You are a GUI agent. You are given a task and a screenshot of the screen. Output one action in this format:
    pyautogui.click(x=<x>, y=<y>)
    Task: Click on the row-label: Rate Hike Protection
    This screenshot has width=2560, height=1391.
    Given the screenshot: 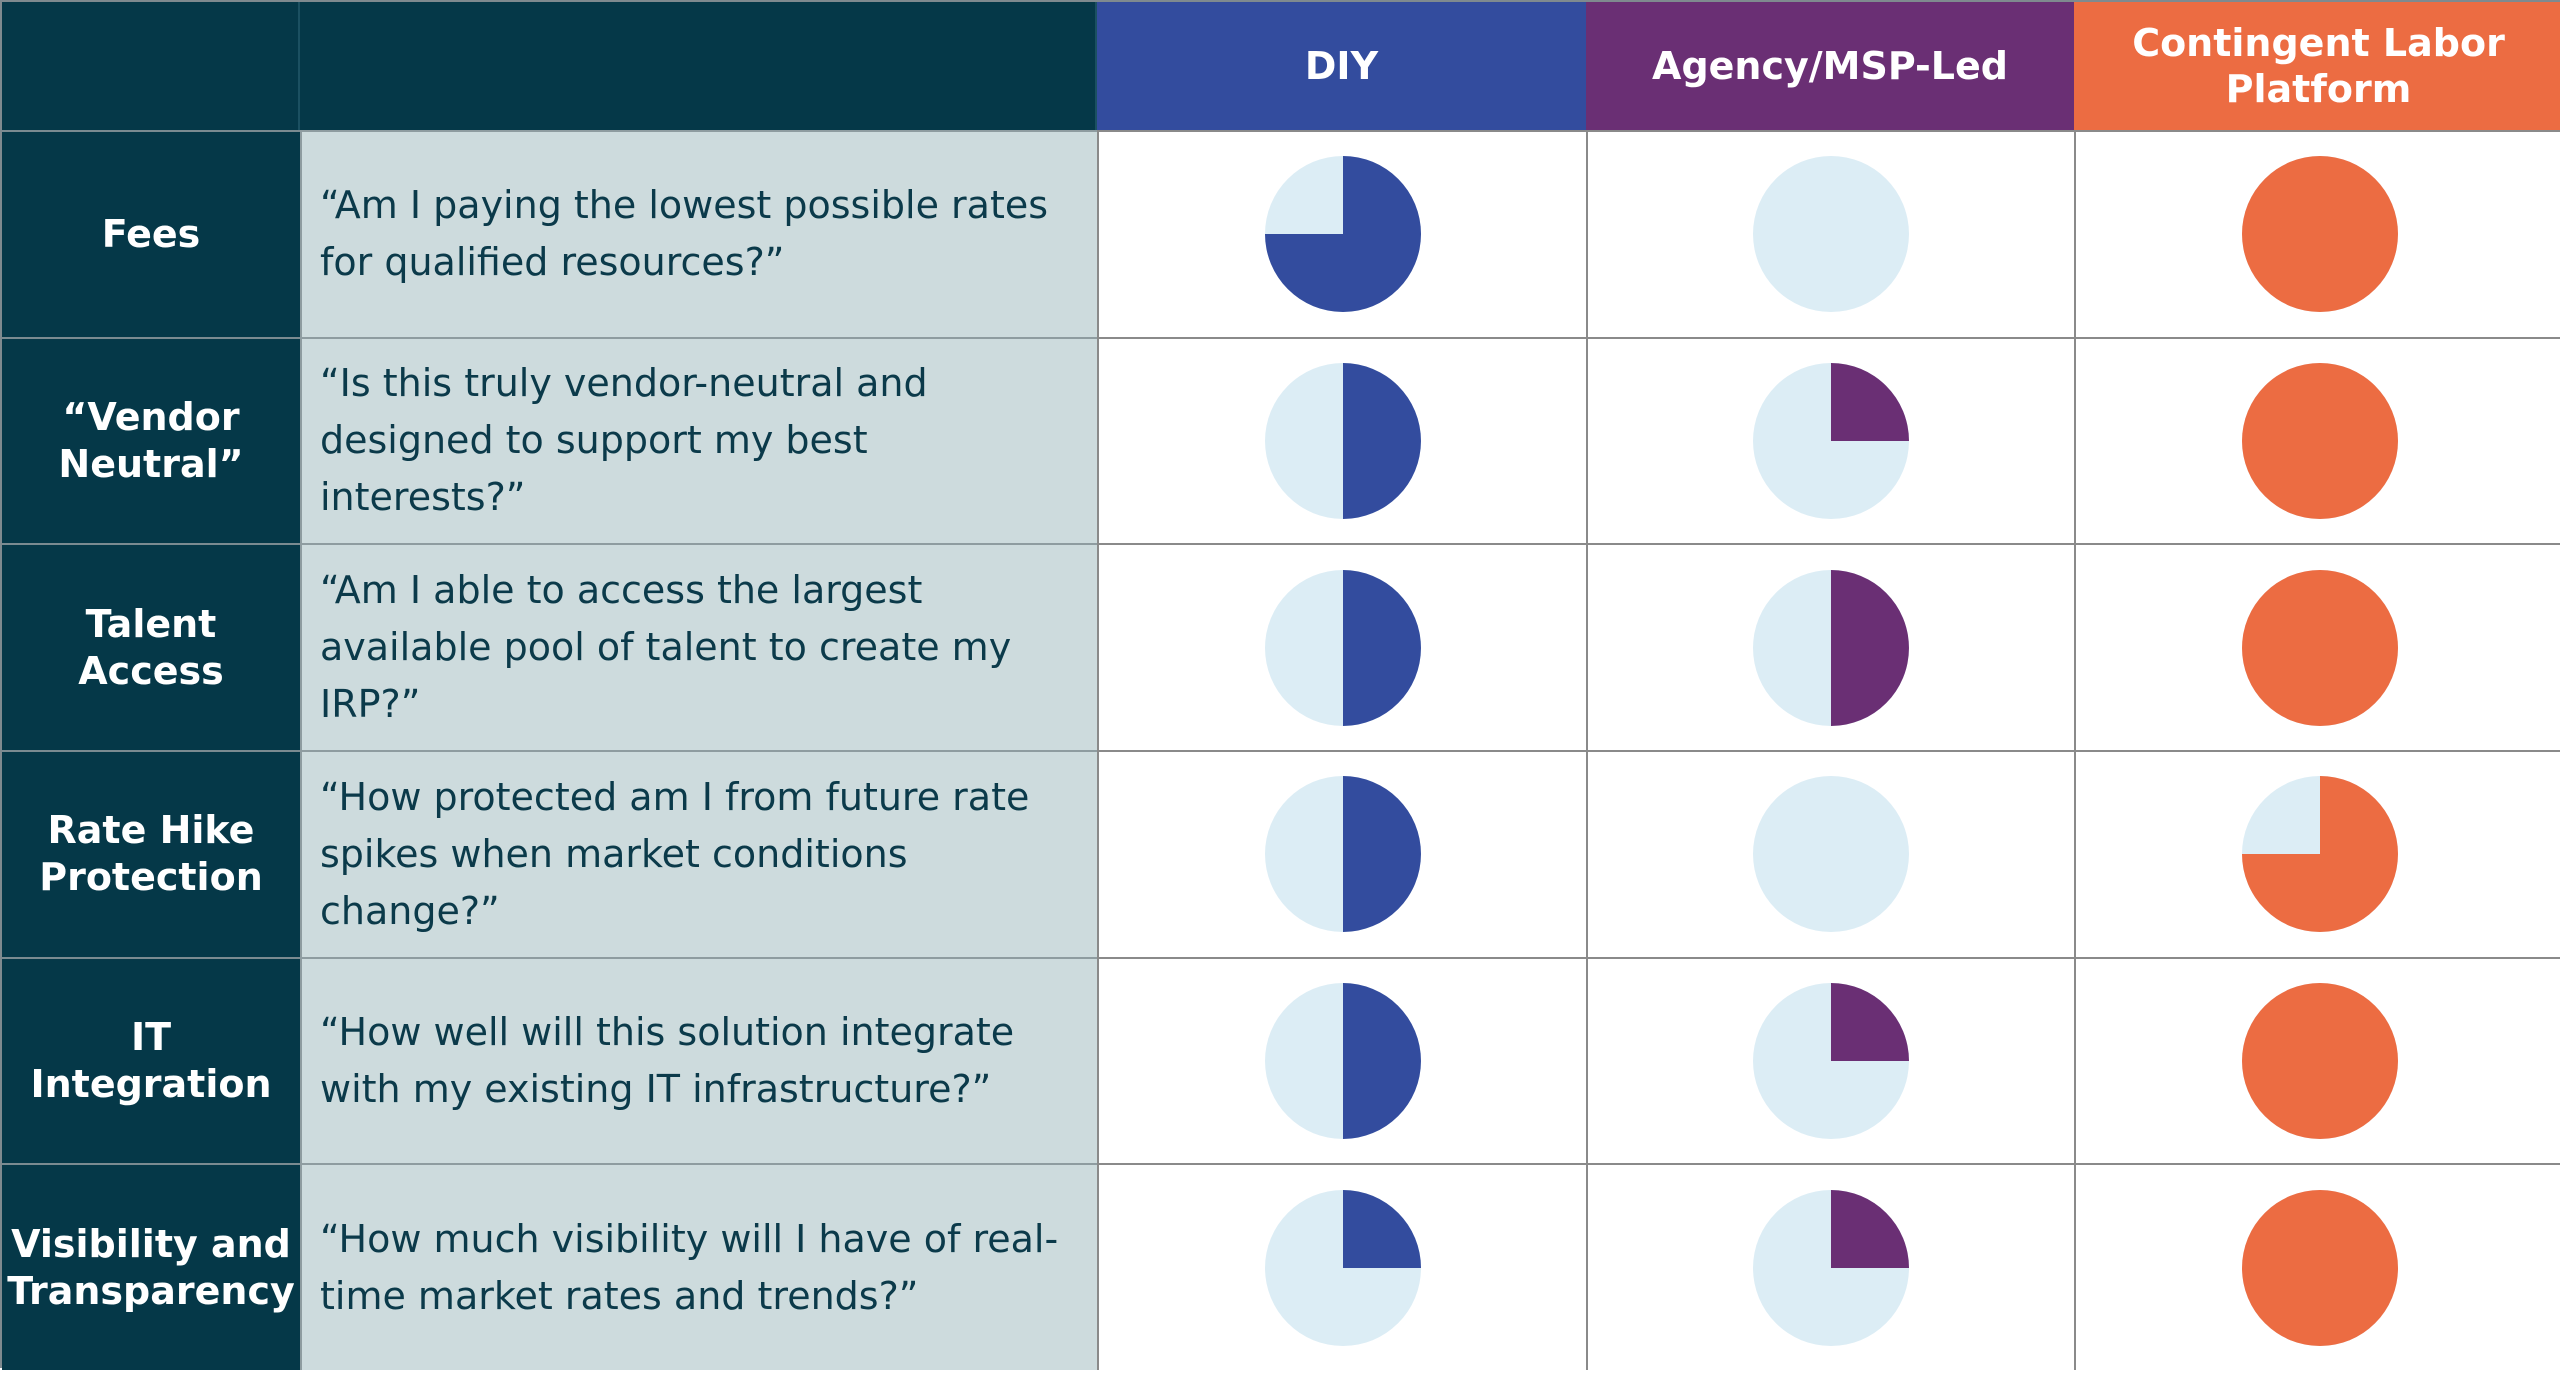 What is the action you would take?
    pyautogui.click(x=151, y=853)
    